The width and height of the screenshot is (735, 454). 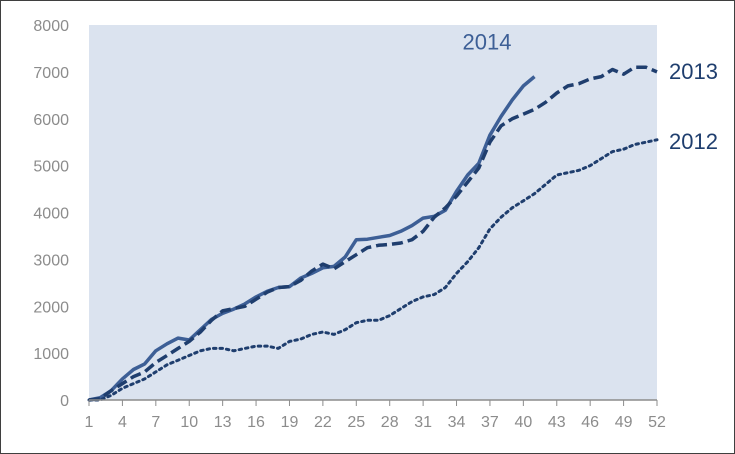 What do you see at coordinates (624, 422) in the screenshot?
I see `x-tick-label: 49` at bounding box center [624, 422].